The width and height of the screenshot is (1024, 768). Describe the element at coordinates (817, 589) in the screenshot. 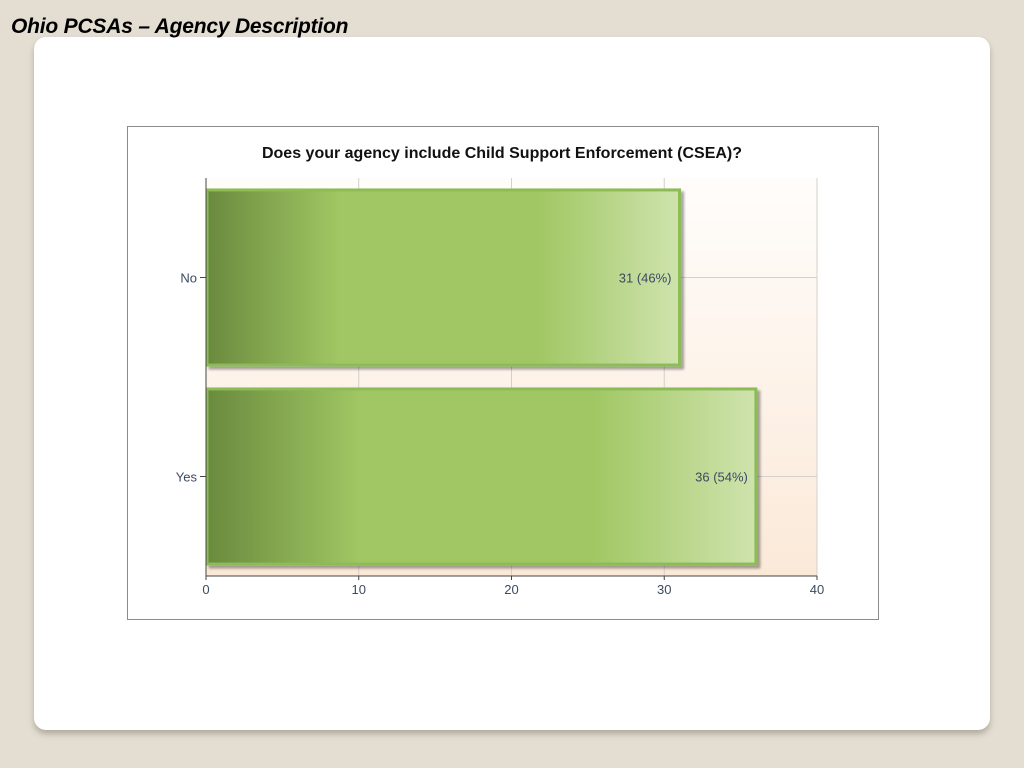

I see `x-tick-label: 40` at that location.